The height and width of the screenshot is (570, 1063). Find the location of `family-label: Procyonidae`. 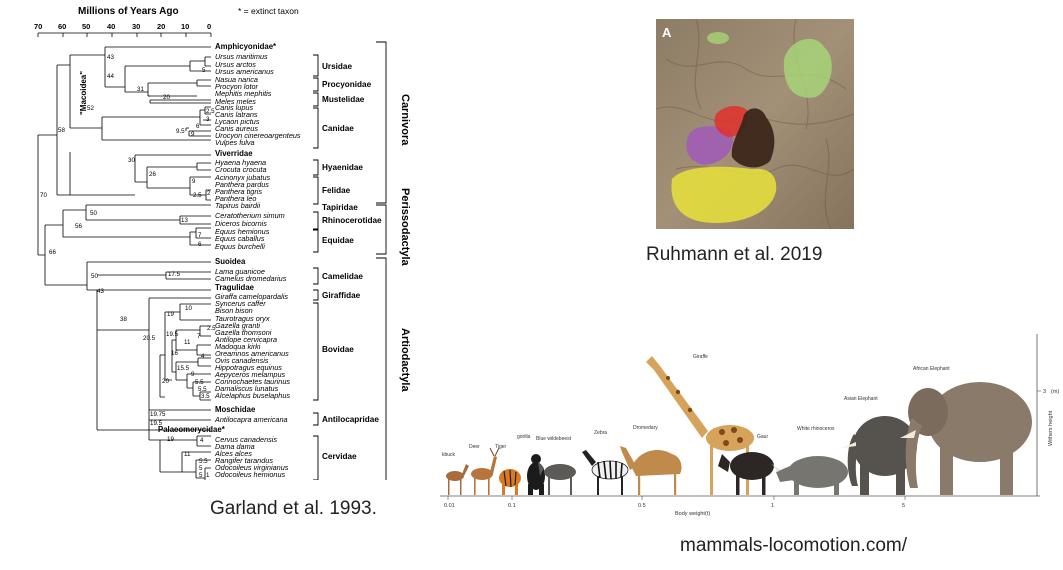

family-label: Procyonidae is located at coordinates (347, 84).